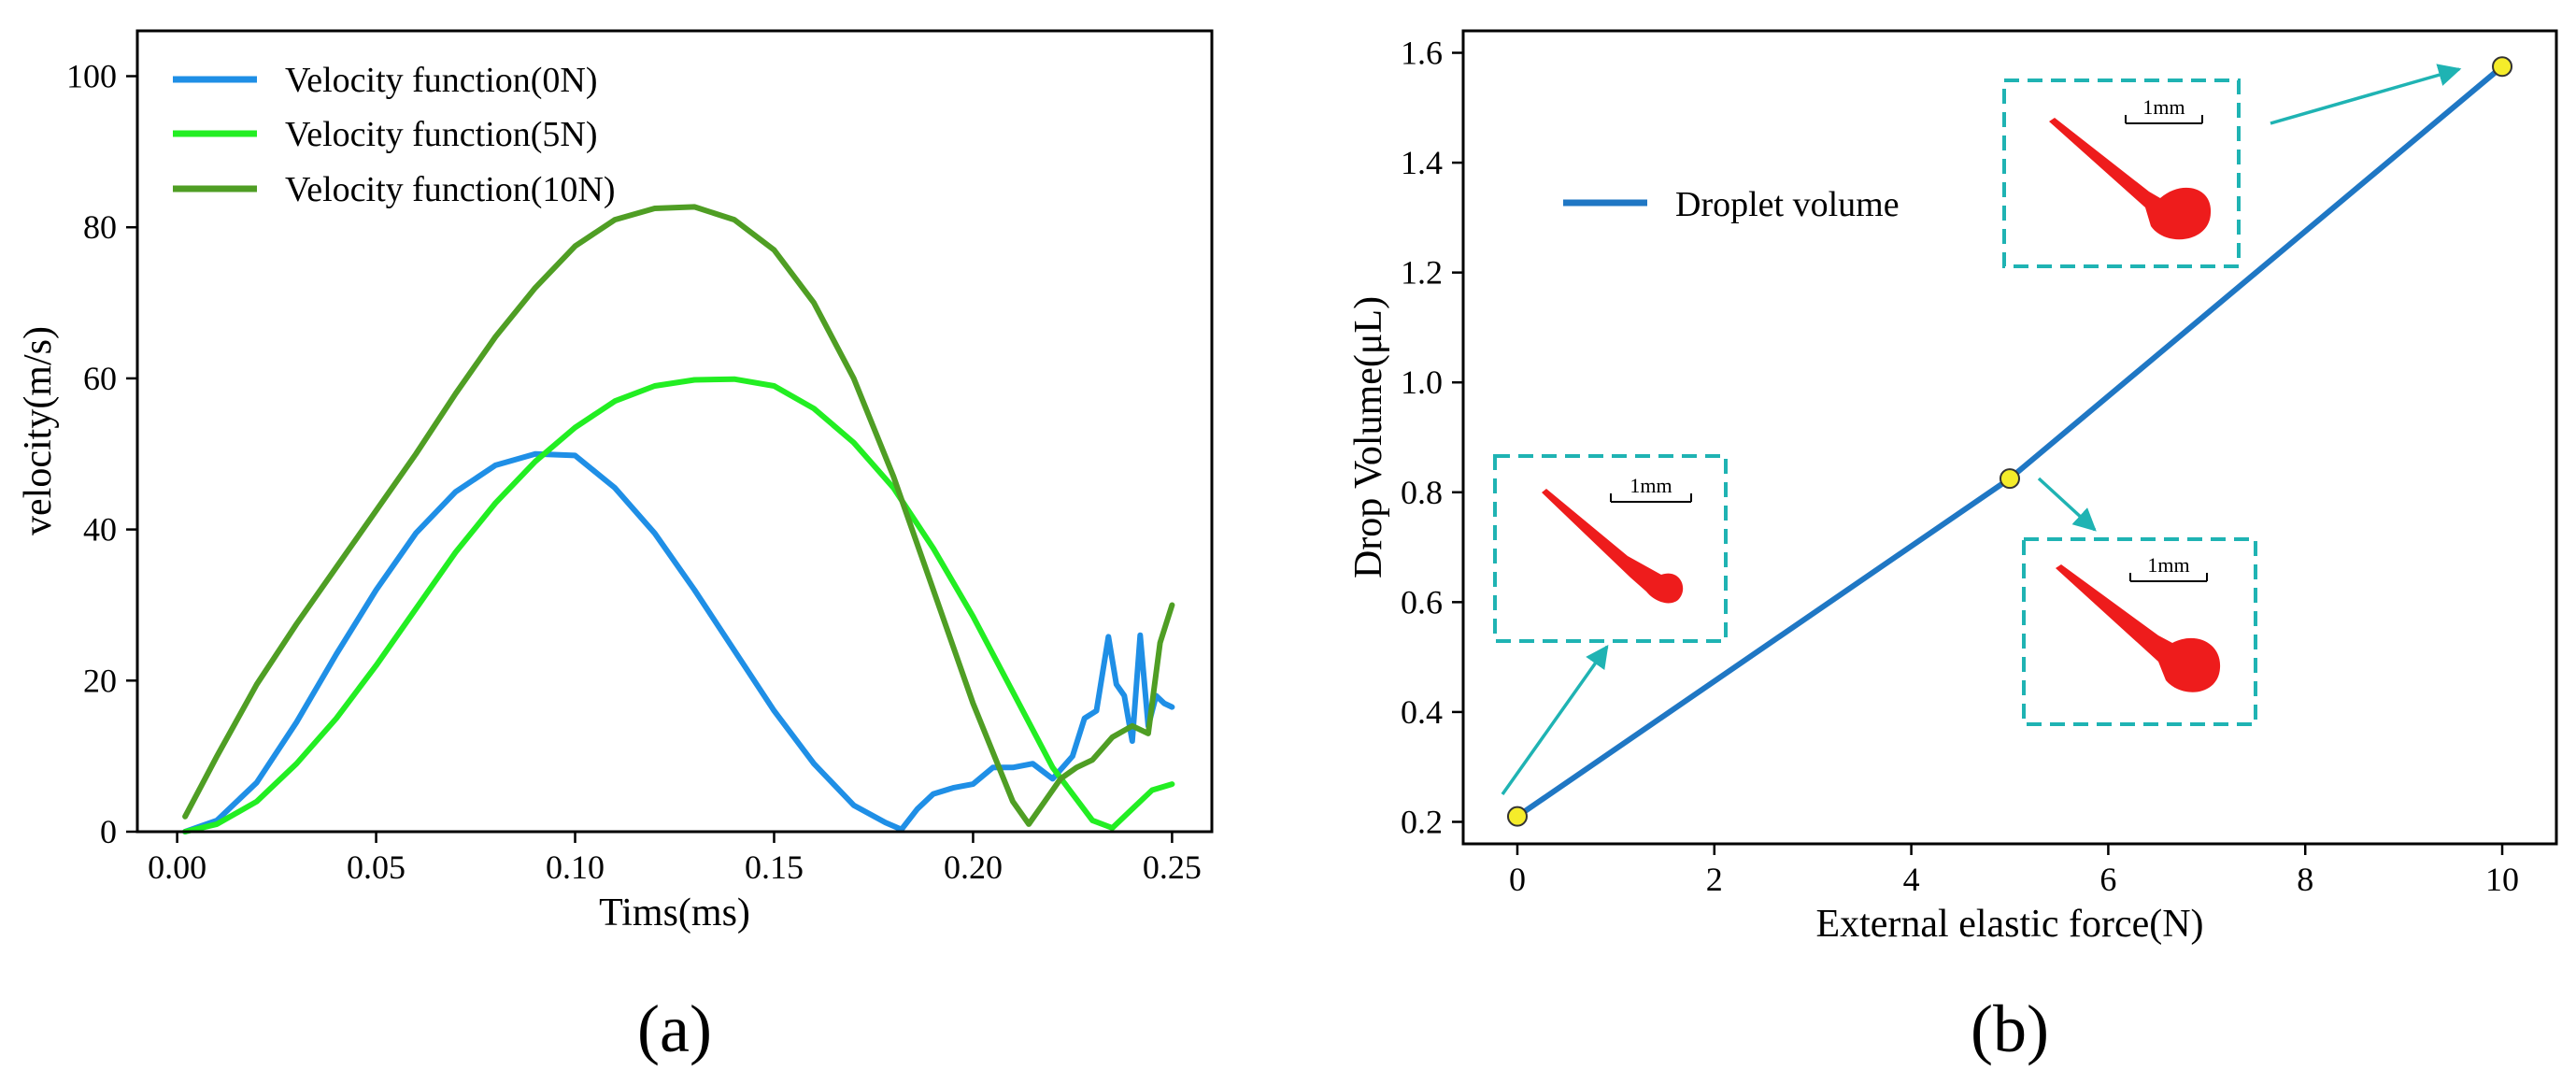  Describe the element at coordinates (1422, 382) in the screenshot. I see `y-tick-label: 1.0` at that location.